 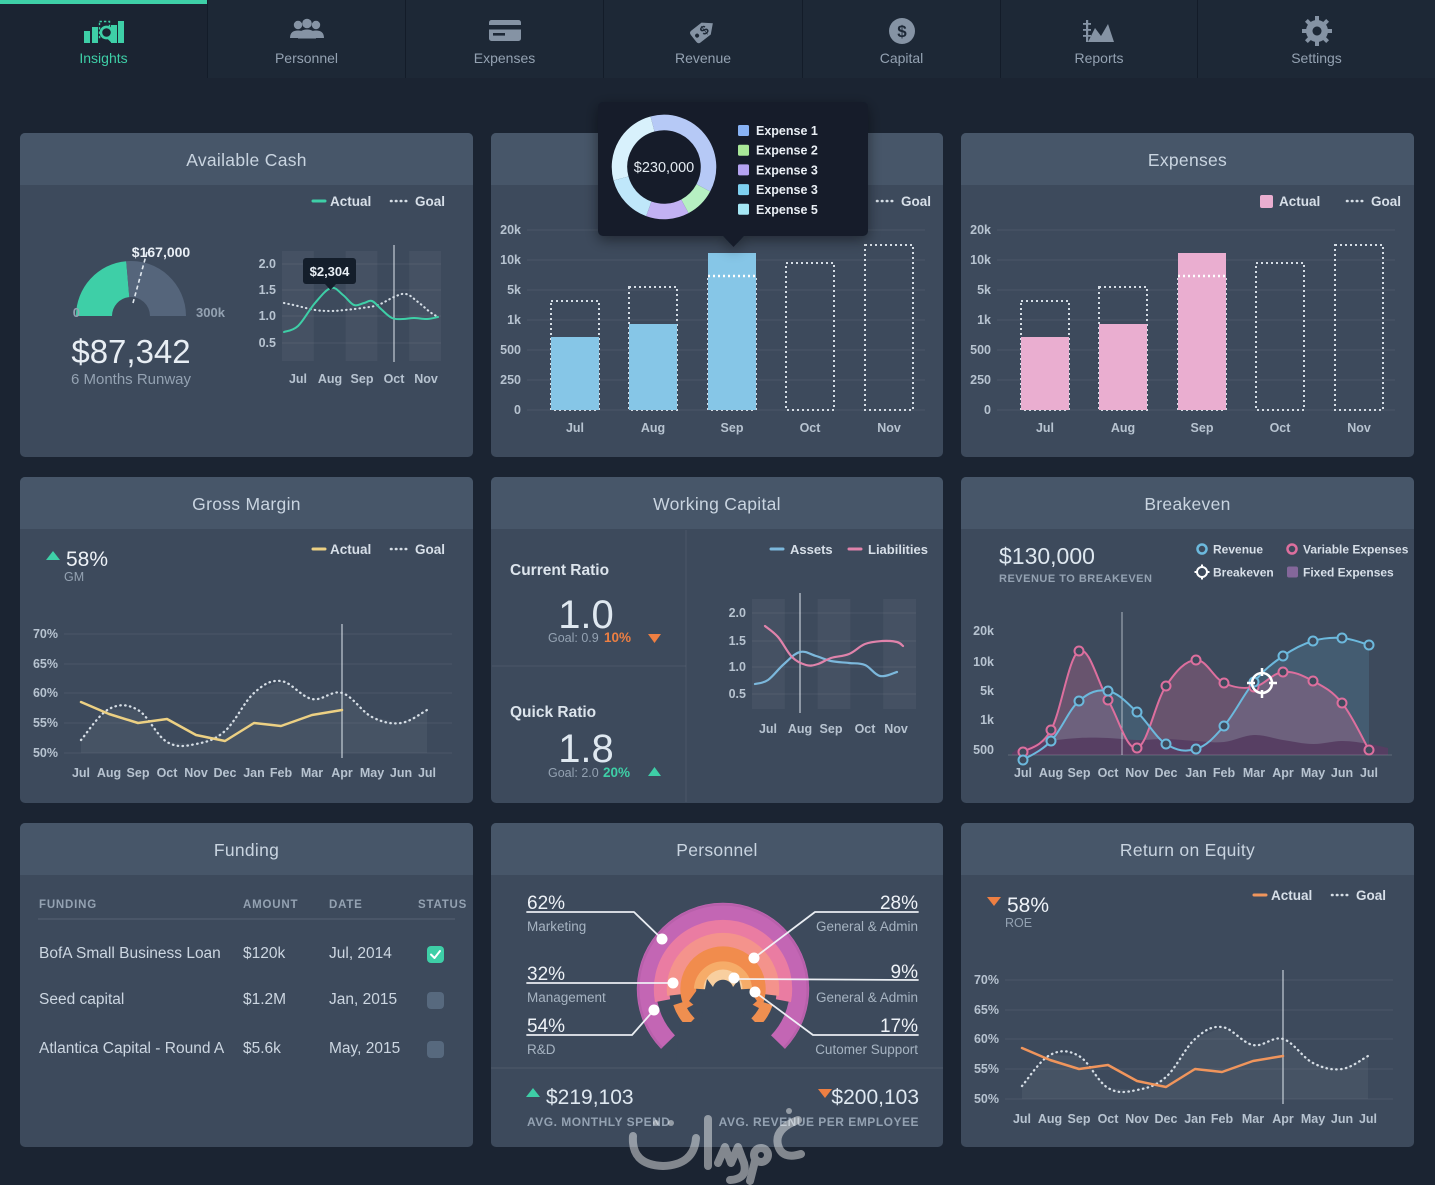 I want to click on svg-text: $130,000, so click(x=1047, y=556).